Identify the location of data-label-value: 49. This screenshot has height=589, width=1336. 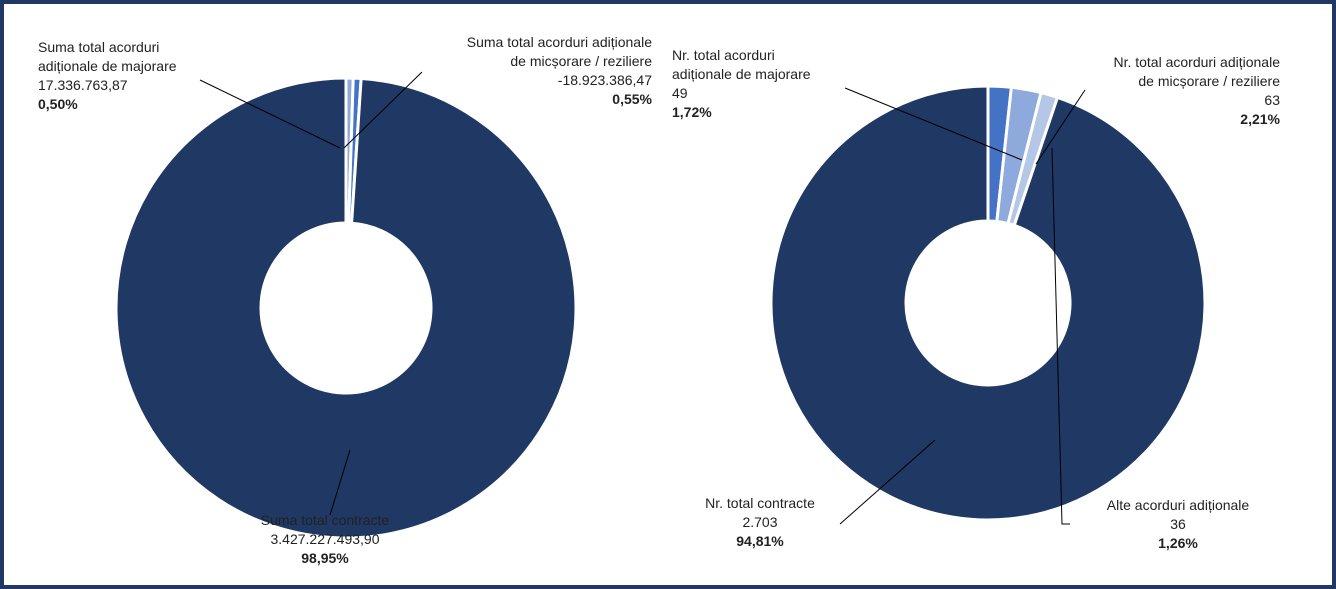
(680, 93).